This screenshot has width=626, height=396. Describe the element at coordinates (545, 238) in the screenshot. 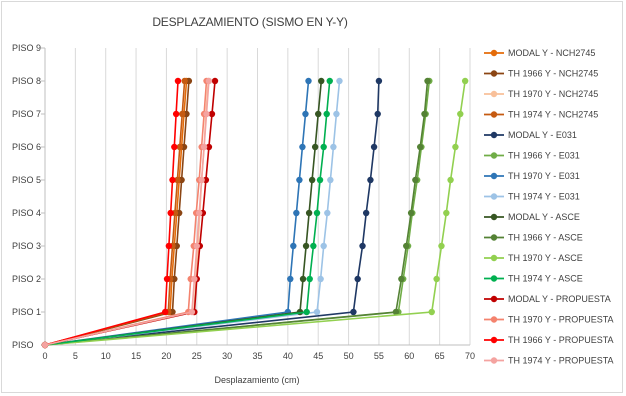

I see `legend-label: TH 1966 Y - ASCE` at that location.